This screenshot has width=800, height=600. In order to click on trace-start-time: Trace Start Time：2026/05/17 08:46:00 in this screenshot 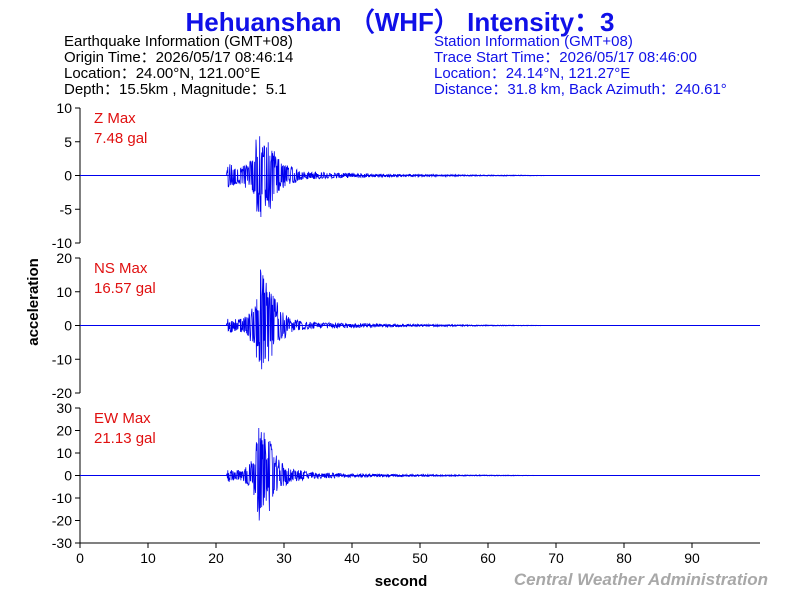, I will do `click(565, 57)`.